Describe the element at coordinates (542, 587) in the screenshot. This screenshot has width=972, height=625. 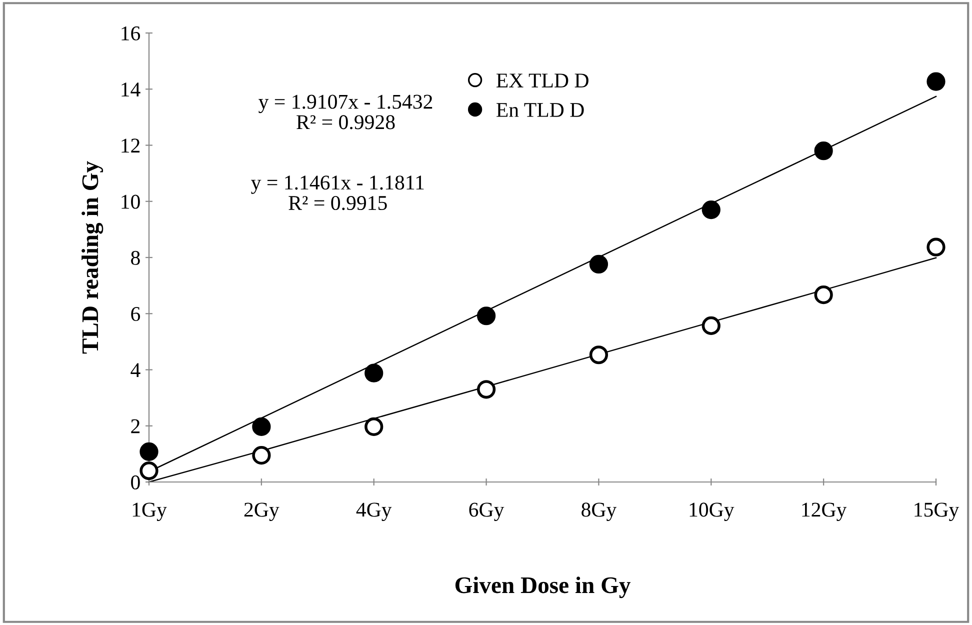
I see `x-axis-title: Given Dose in Gy` at that location.